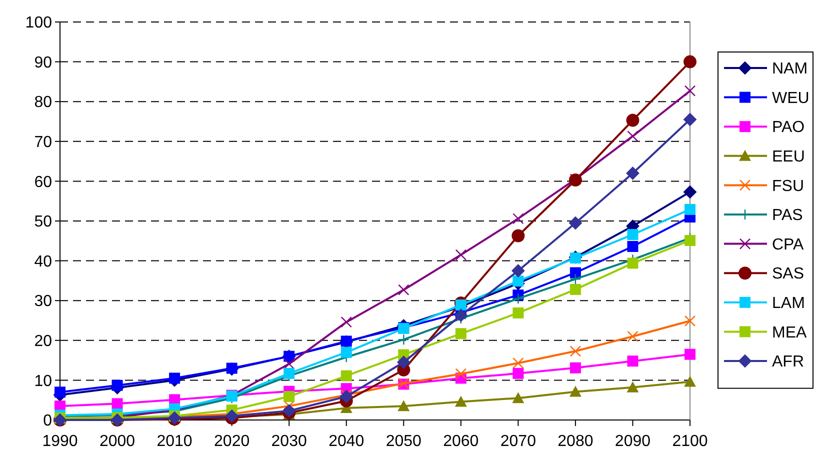 The image size is (817, 458). I want to click on legend-label: EEU, so click(788, 157).